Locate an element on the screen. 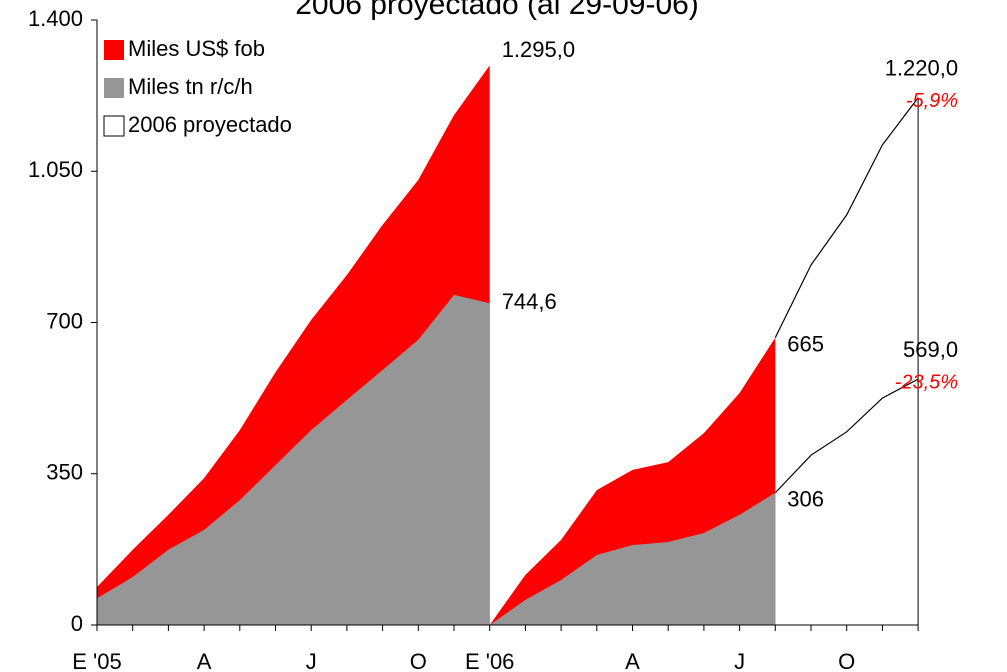 This screenshot has height=672, width=1007. value-label: 569,0 is located at coordinates (930, 349).